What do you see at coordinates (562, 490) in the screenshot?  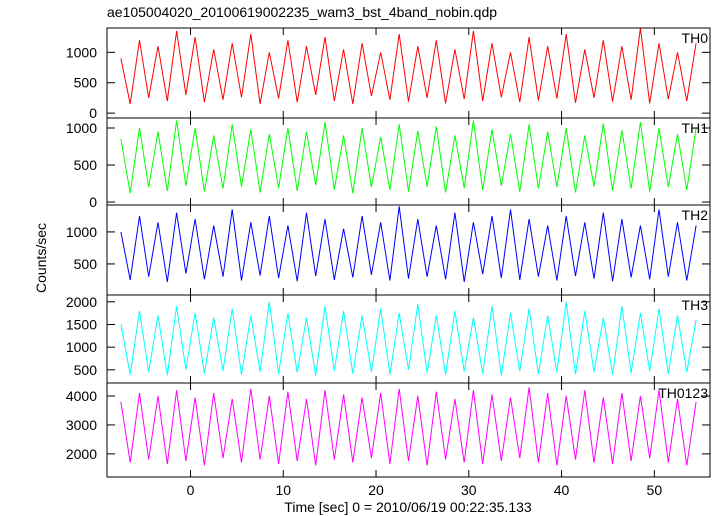 I see `x-tick-label: 40` at bounding box center [562, 490].